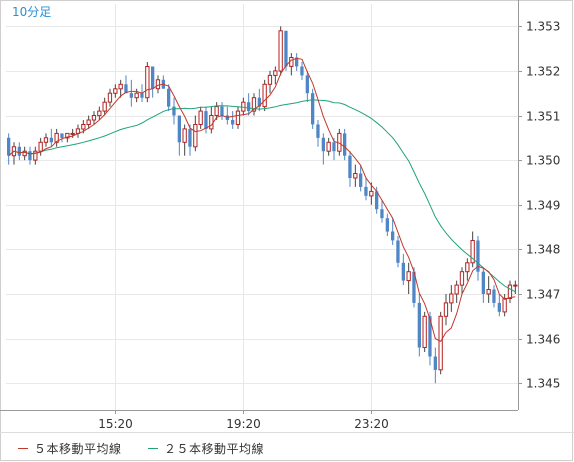 The height and width of the screenshot is (462, 574). What do you see at coordinates (78, 448) in the screenshot?
I see `legend-ma5-label: ５本移動平均線` at bounding box center [78, 448].